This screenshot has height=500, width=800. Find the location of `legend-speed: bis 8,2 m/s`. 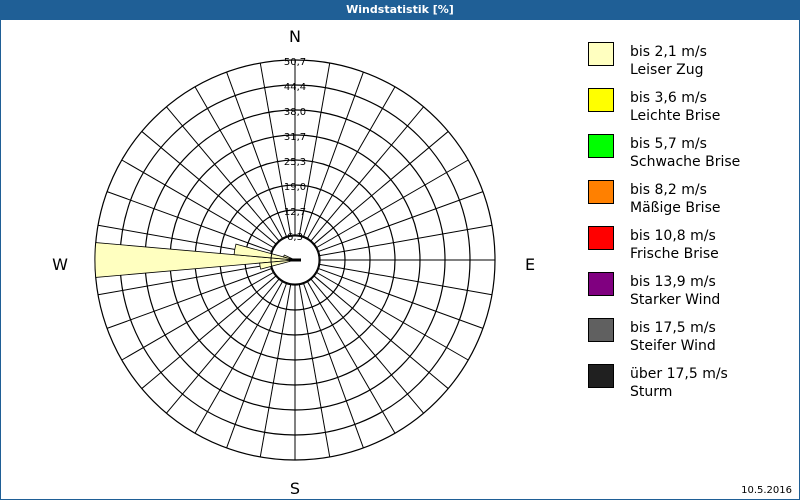

legend-speed: bis 8,2 m/s is located at coordinates (668, 190).